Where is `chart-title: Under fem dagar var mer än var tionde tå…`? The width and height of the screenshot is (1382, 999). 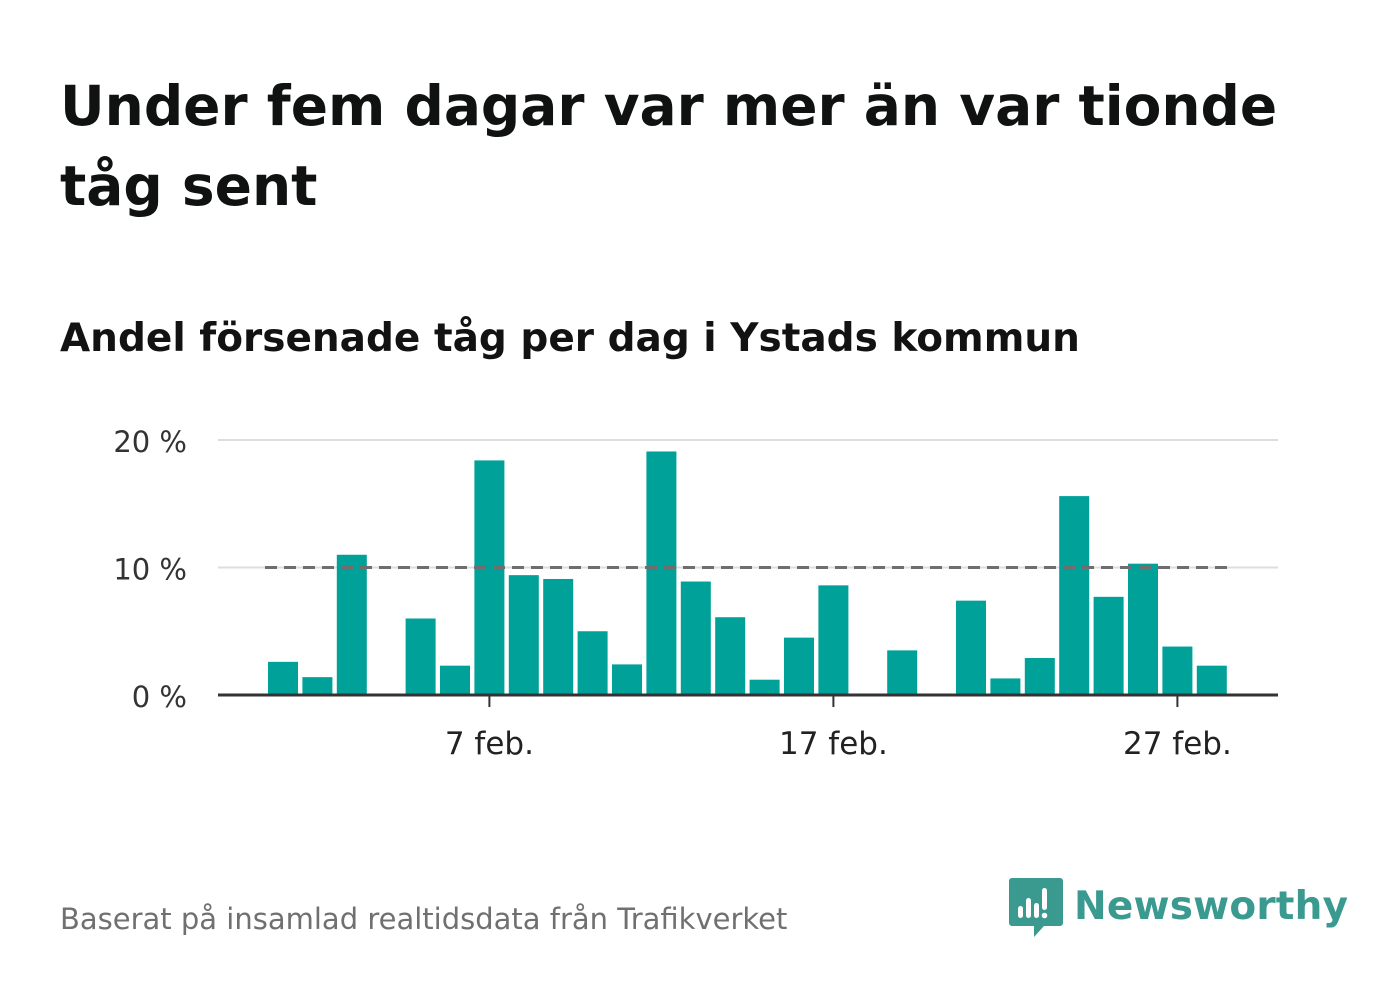
chart-title: Under fem dagar var mer än var tionde tå… is located at coordinates (669, 146).